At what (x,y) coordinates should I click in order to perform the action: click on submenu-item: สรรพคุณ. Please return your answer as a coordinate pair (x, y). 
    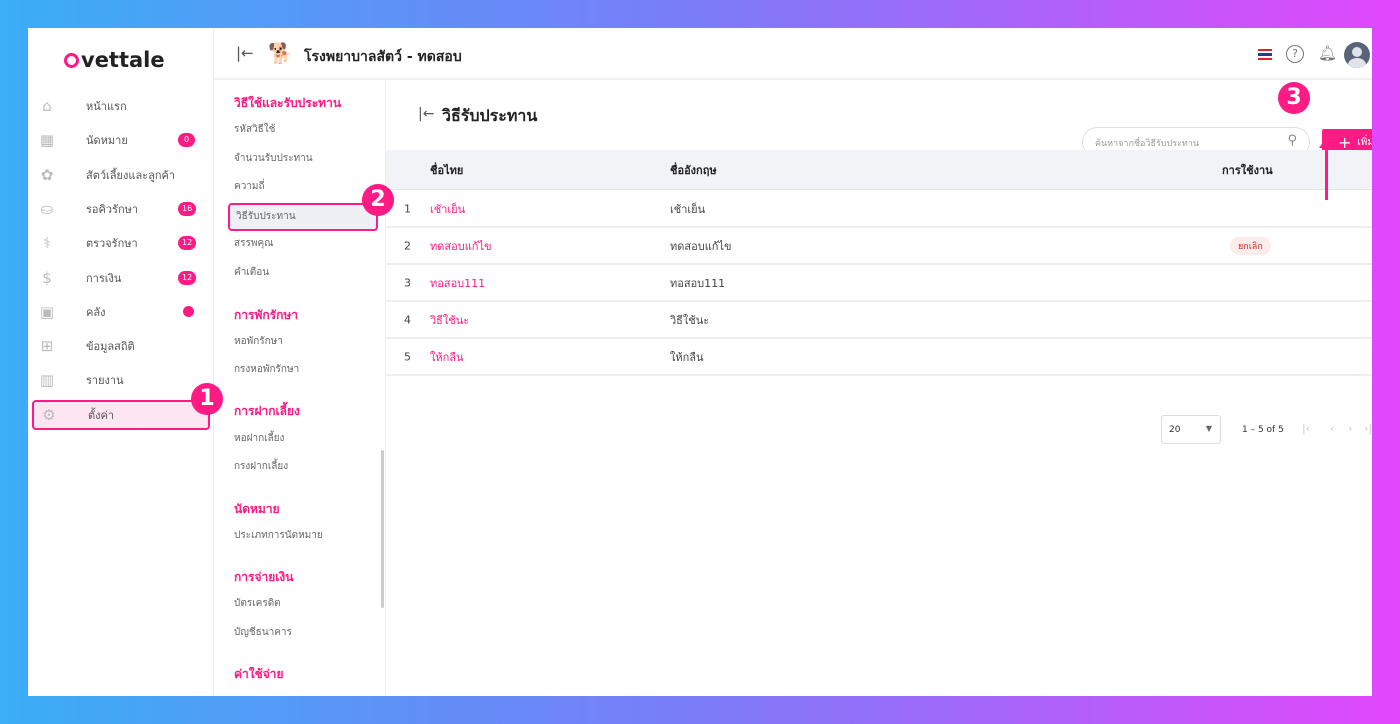
    Looking at the image, I should click on (303, 246).